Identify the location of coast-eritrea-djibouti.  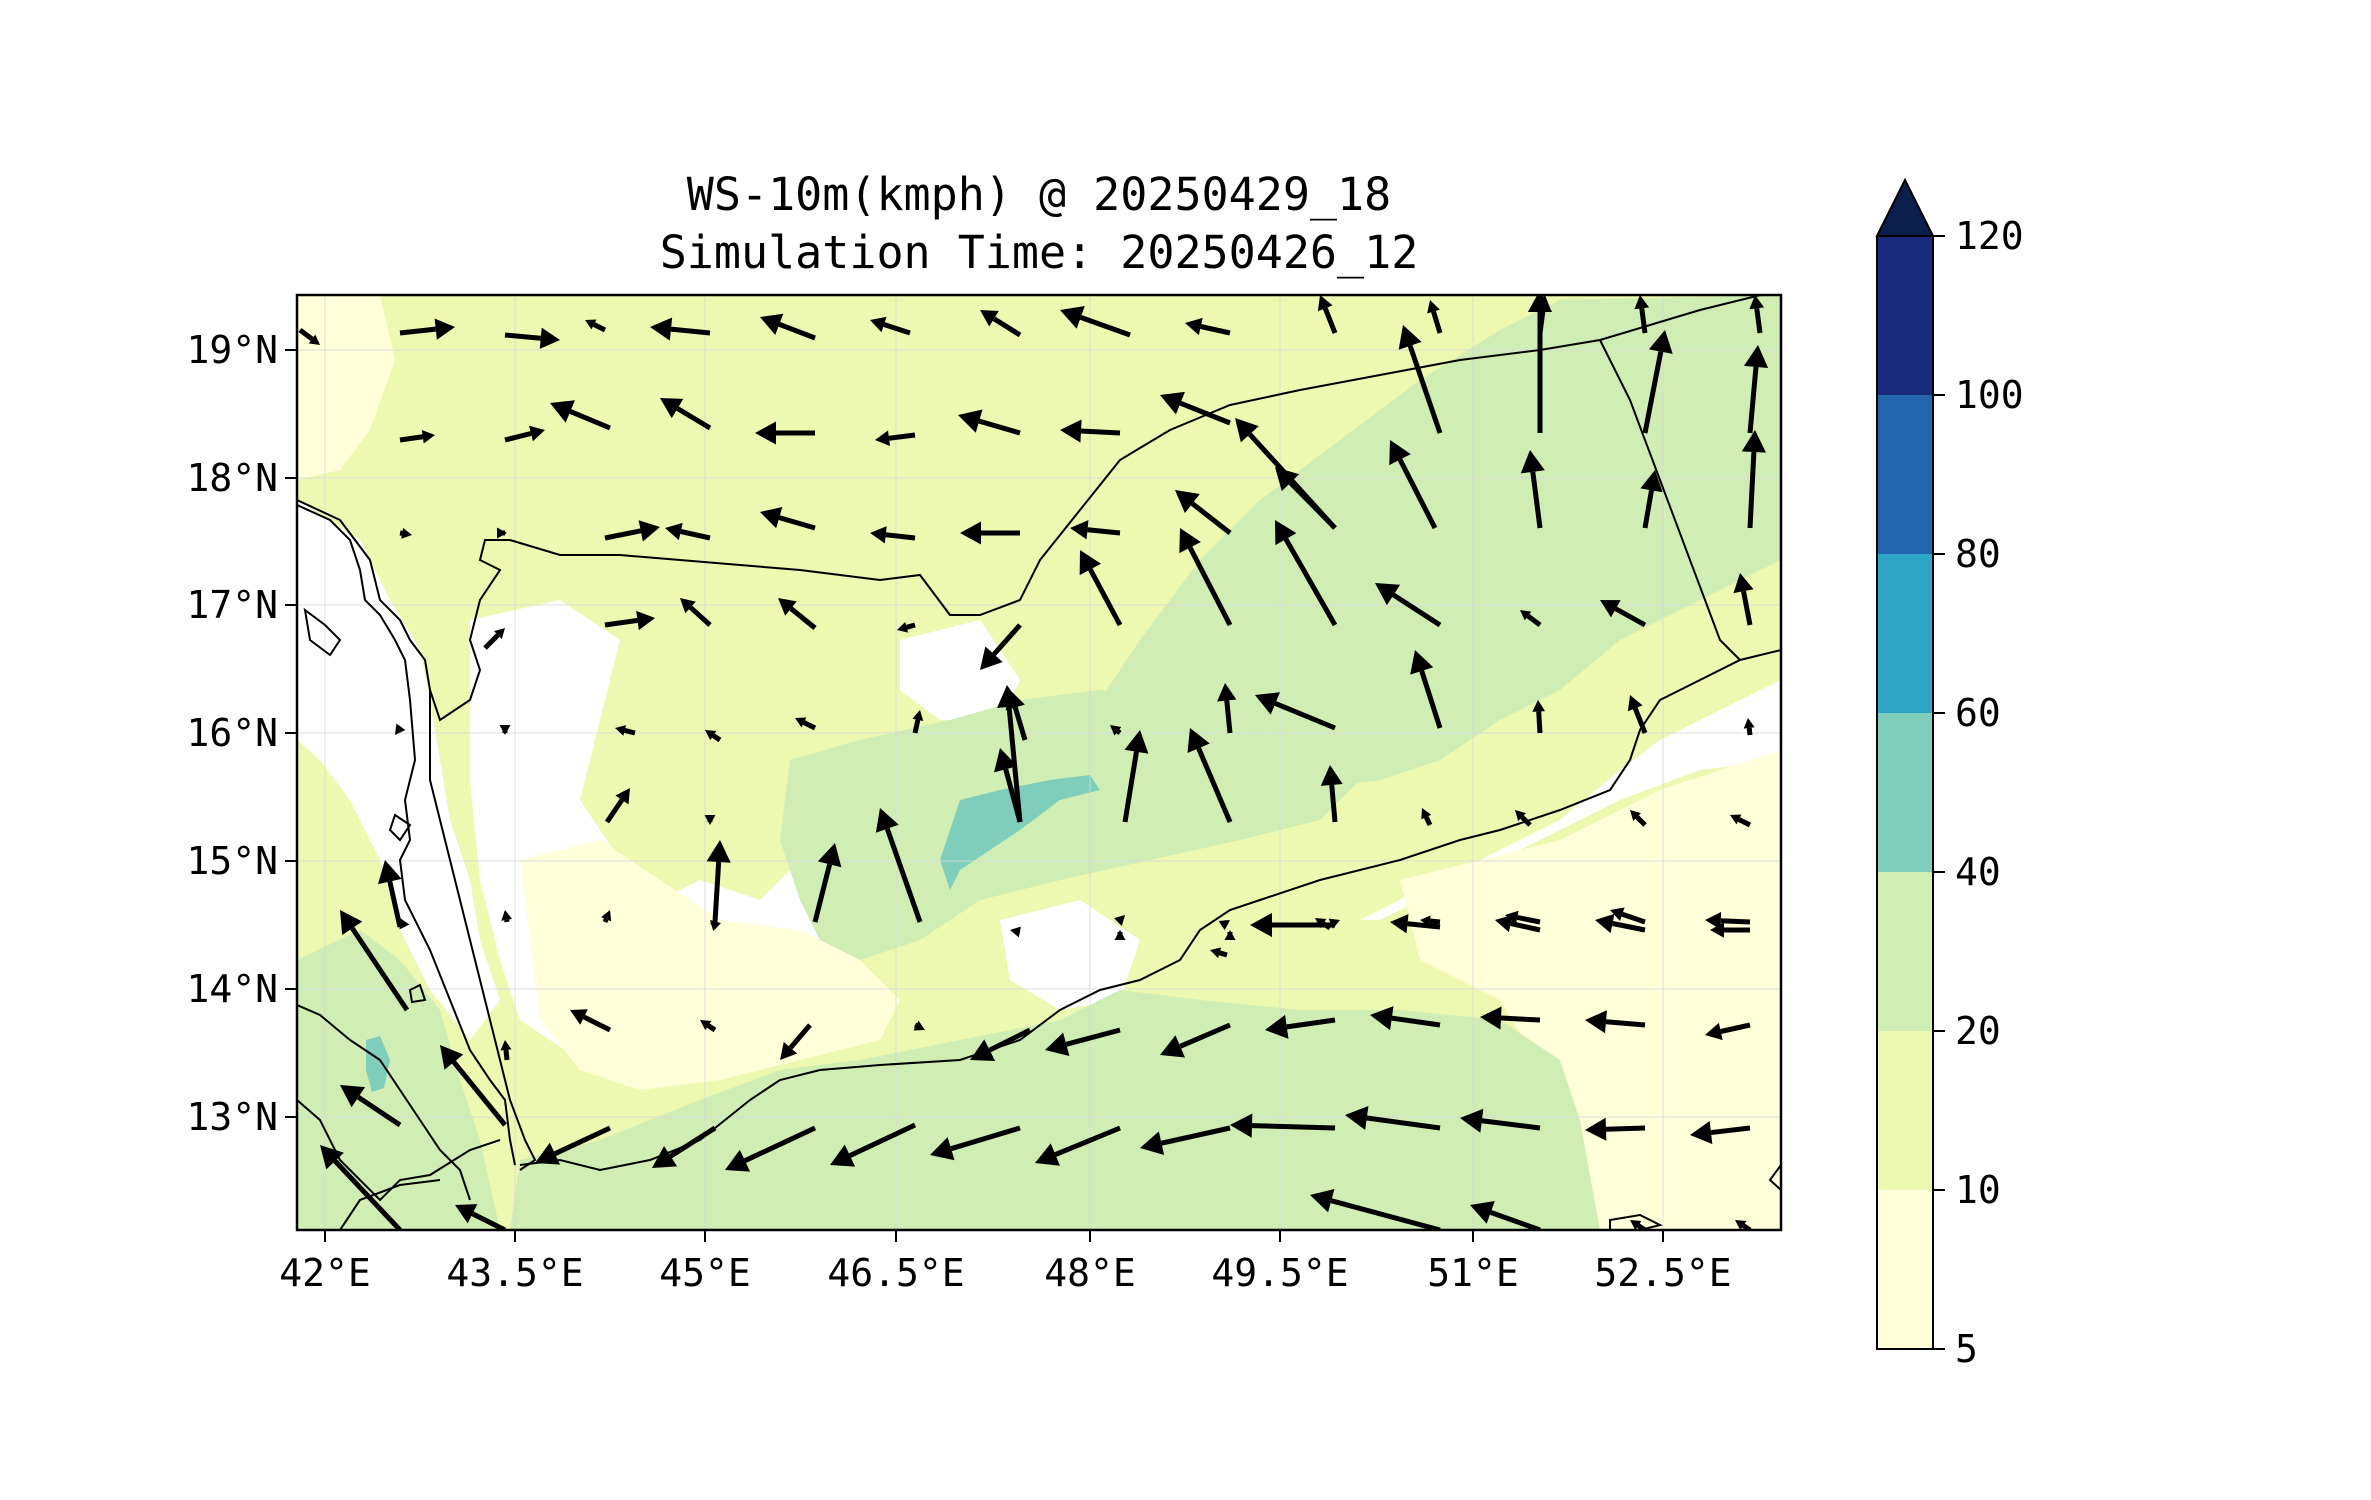
(399, 1150).